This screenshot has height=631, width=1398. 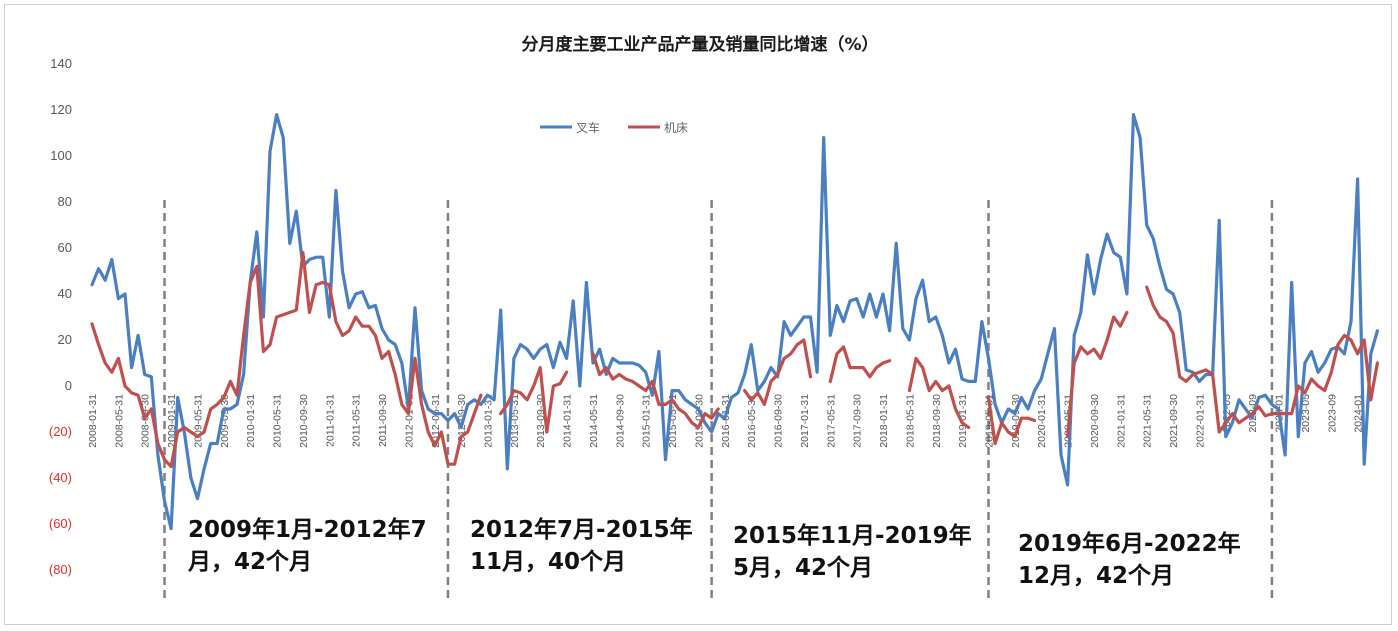 I want to click on period-annotation-line1: 2019年6月-2022年, so click(x=1129, y=543).